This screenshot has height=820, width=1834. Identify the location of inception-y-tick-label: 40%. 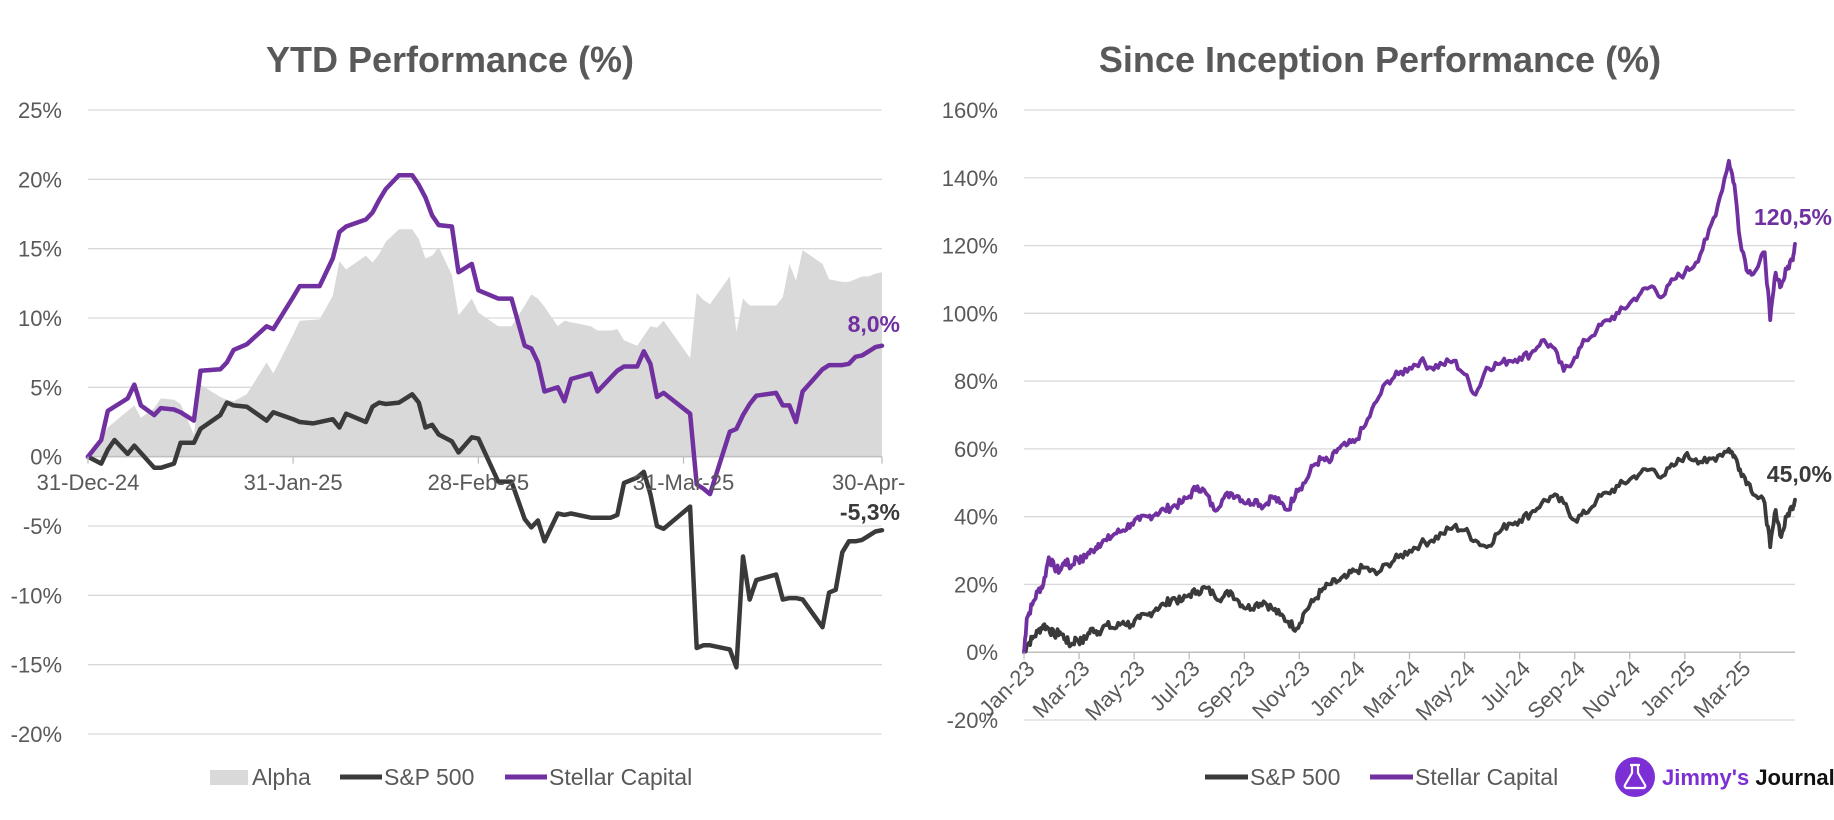
(976, 517).